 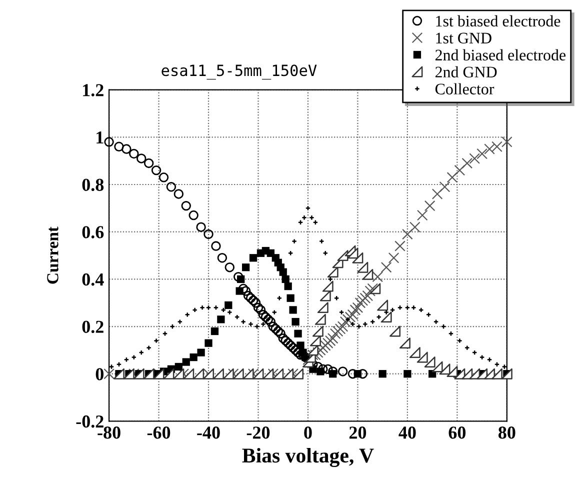 I want to click on legend-label: 1st biased electrode, so click(x=498, y=21).